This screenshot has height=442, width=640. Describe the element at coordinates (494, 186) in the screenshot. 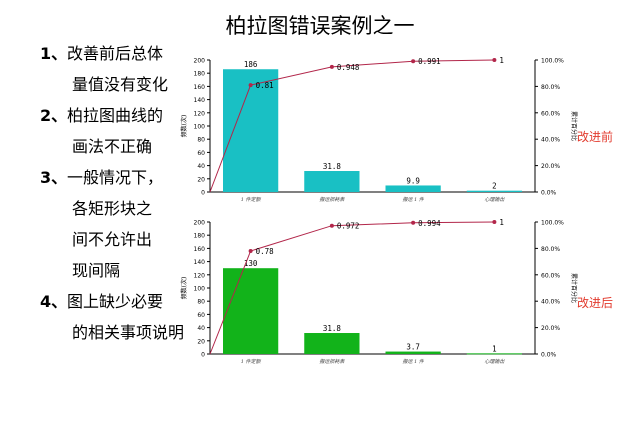

I see `bar-value-label: 2` at that location.